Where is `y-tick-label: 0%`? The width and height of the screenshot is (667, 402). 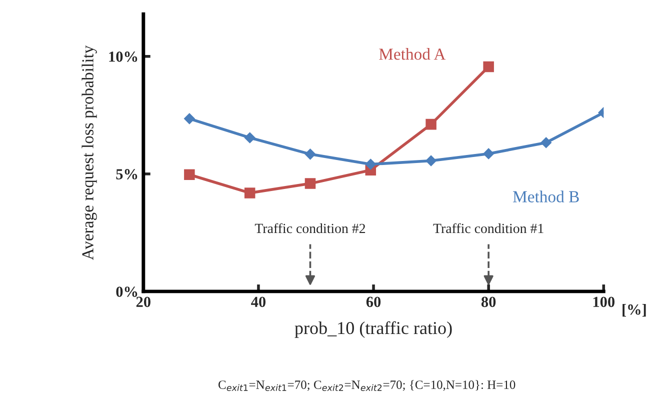 y-tick-label: 0% is located at coordinates (127, 291).